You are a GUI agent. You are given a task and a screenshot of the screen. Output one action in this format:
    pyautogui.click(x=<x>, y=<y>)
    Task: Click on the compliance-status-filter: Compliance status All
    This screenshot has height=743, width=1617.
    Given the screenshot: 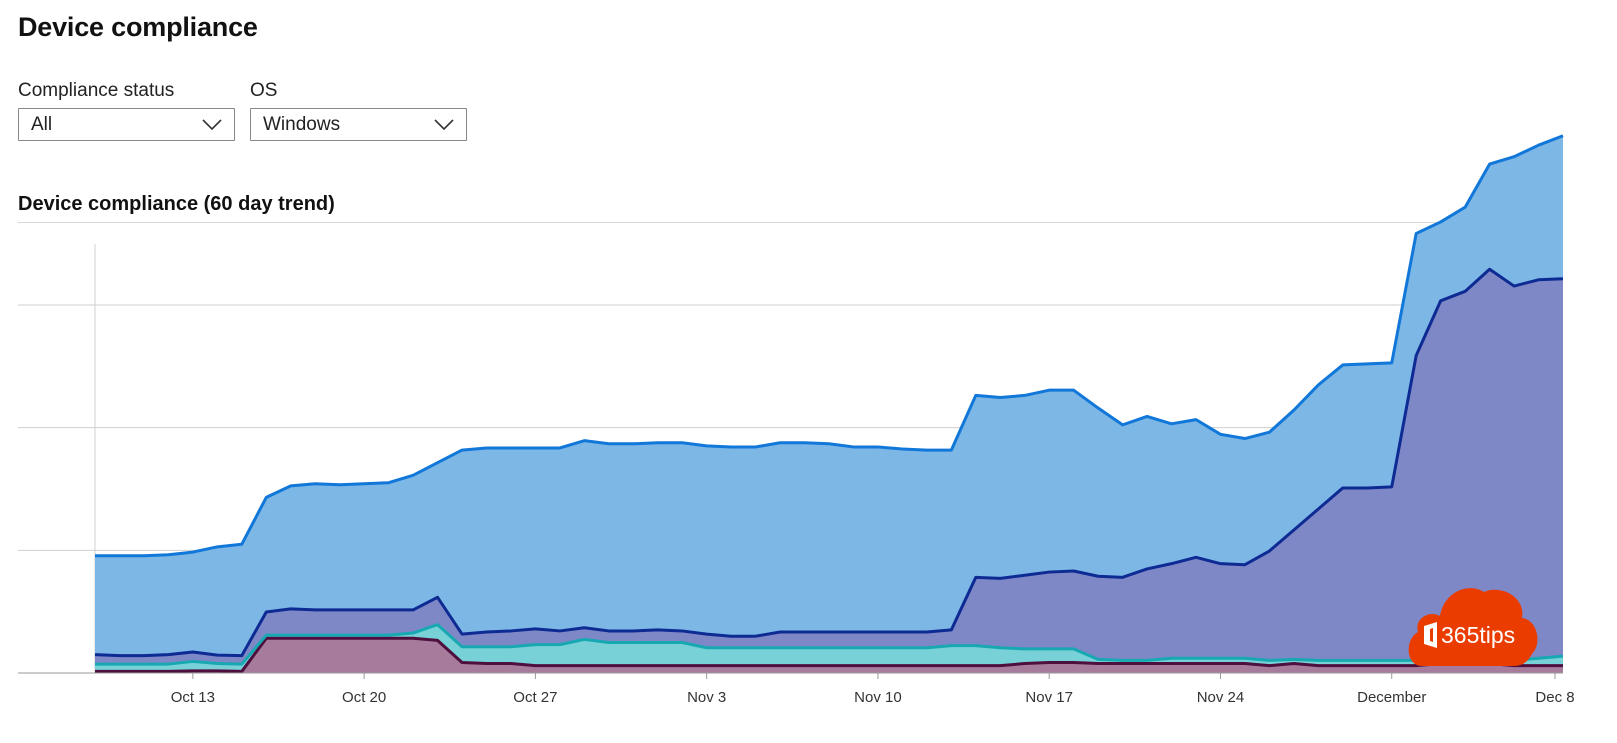 What is the action you would take?
    pyautogui.click(x=126, y=110)
    